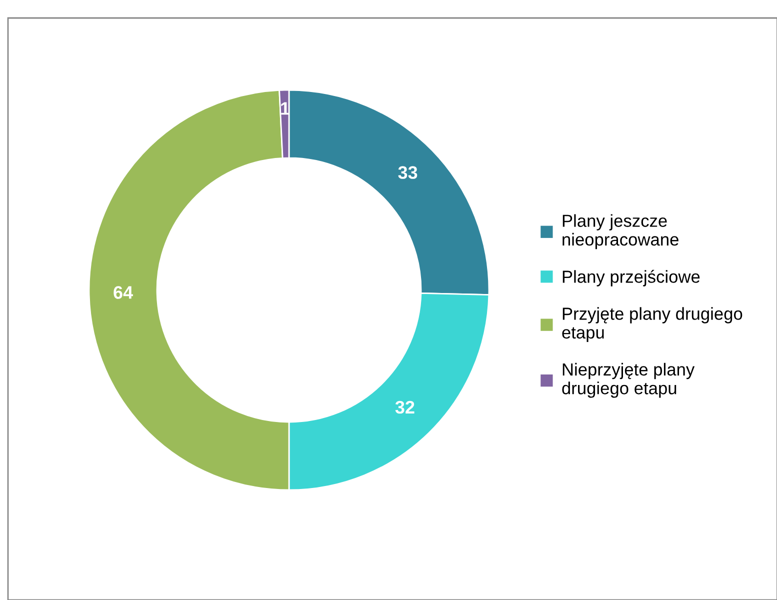  Describe the element at coordinates (408, 172) in the screenshot. I see `data-label: 33` at that location.